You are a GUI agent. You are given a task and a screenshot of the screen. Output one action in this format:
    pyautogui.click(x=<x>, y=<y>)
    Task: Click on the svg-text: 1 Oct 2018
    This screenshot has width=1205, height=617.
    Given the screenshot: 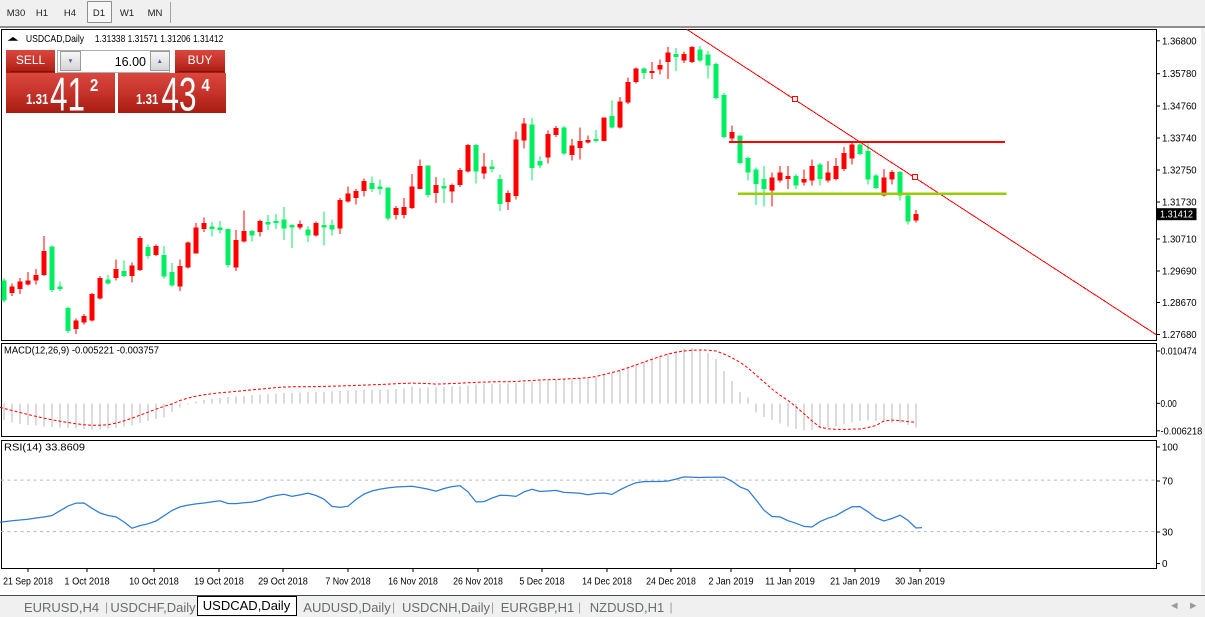 What is the action you would take?
    pyautogui.click(x=87, y=582)
    